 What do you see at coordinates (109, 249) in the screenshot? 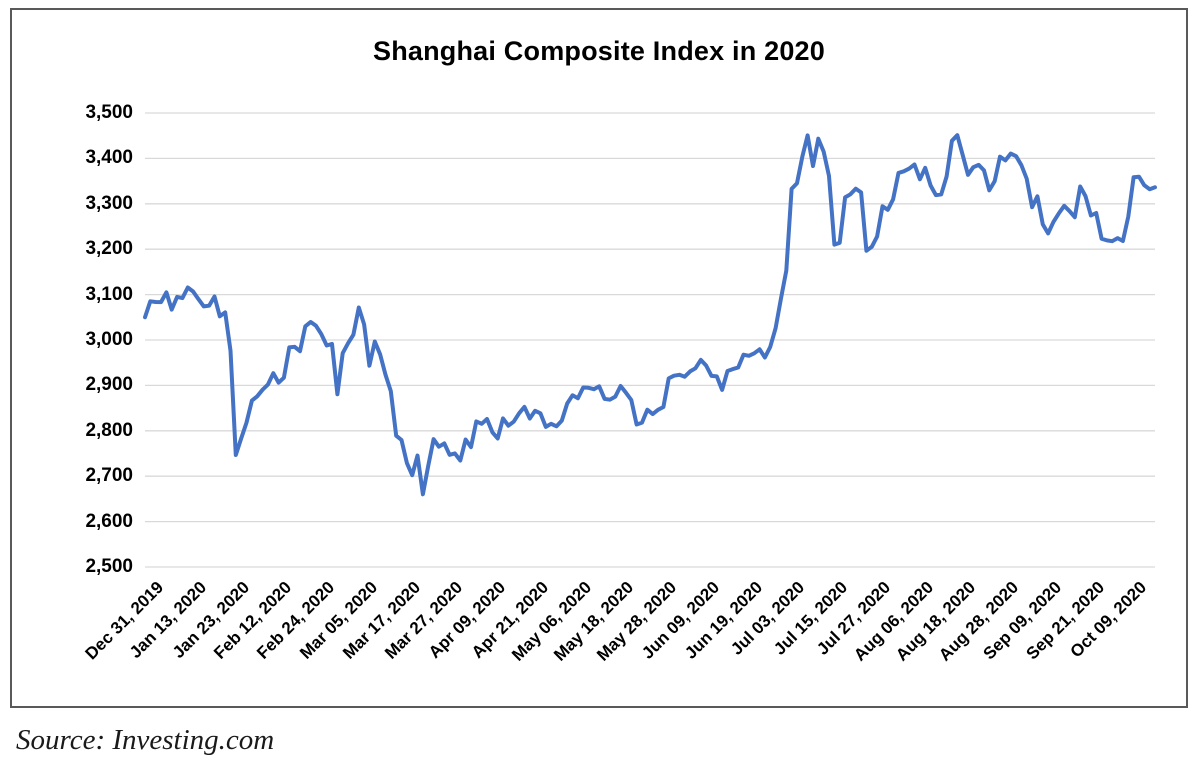
I see `y-axis-label: 3,200` at bounding box center [109, 249].